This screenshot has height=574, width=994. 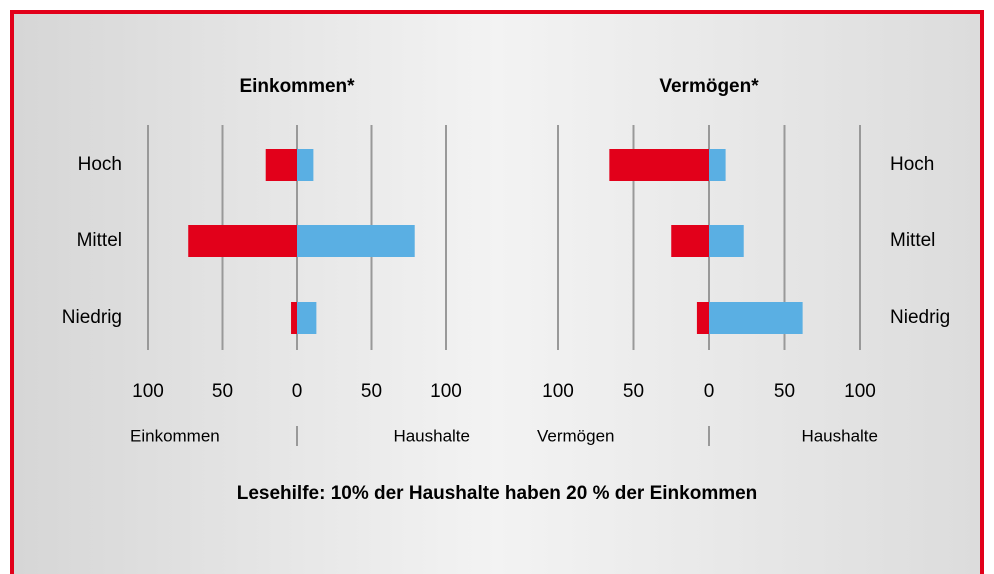 I want to click on series-label: Einkommen, so click(x=175, y=435).